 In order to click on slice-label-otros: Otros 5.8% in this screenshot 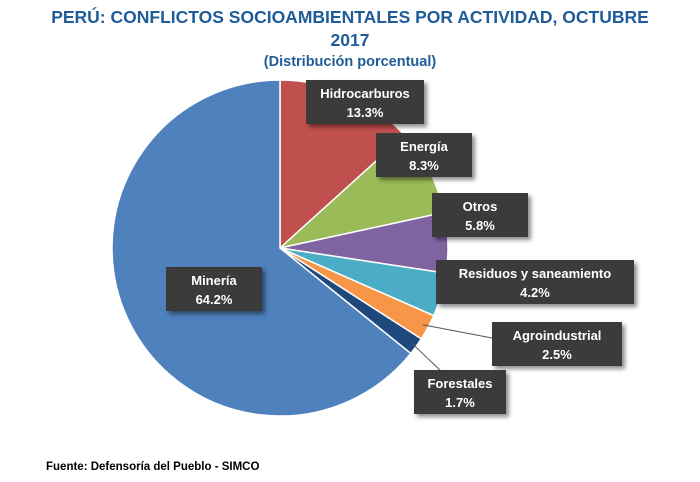, I will do `click(480, 215)`.